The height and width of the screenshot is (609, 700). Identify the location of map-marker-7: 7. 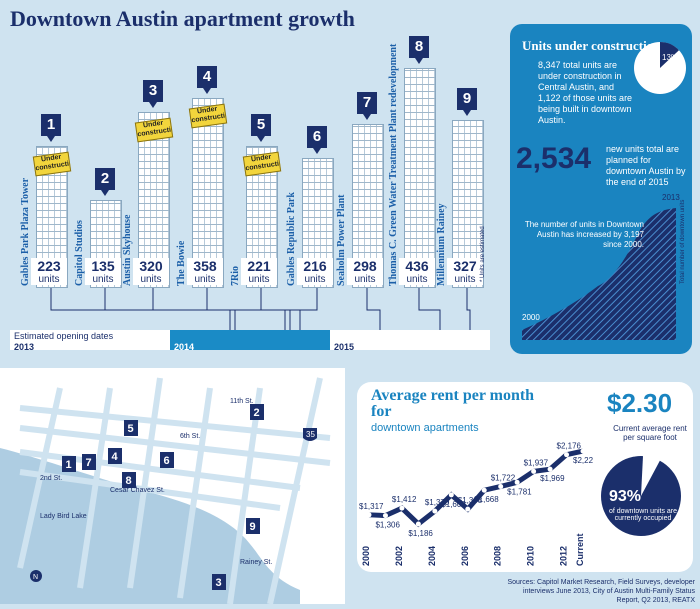
(89, 462).